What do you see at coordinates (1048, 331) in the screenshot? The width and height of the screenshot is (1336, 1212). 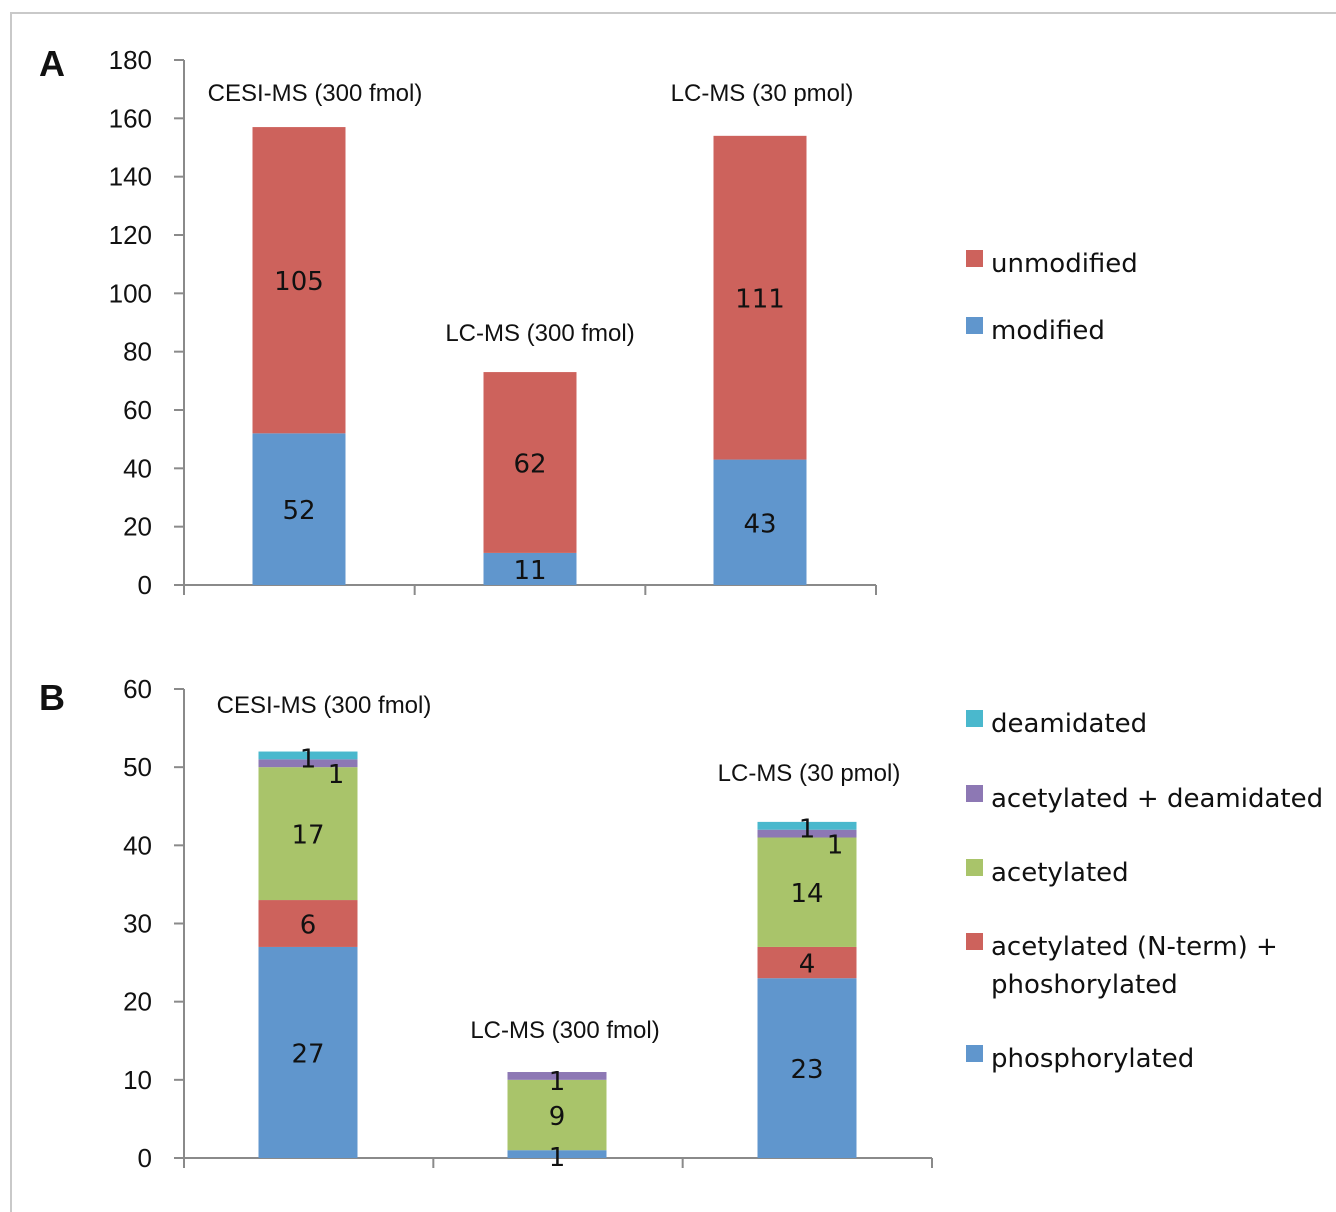 I see `panel-a-legend-label: modified` at bounding box center [1048, 331].